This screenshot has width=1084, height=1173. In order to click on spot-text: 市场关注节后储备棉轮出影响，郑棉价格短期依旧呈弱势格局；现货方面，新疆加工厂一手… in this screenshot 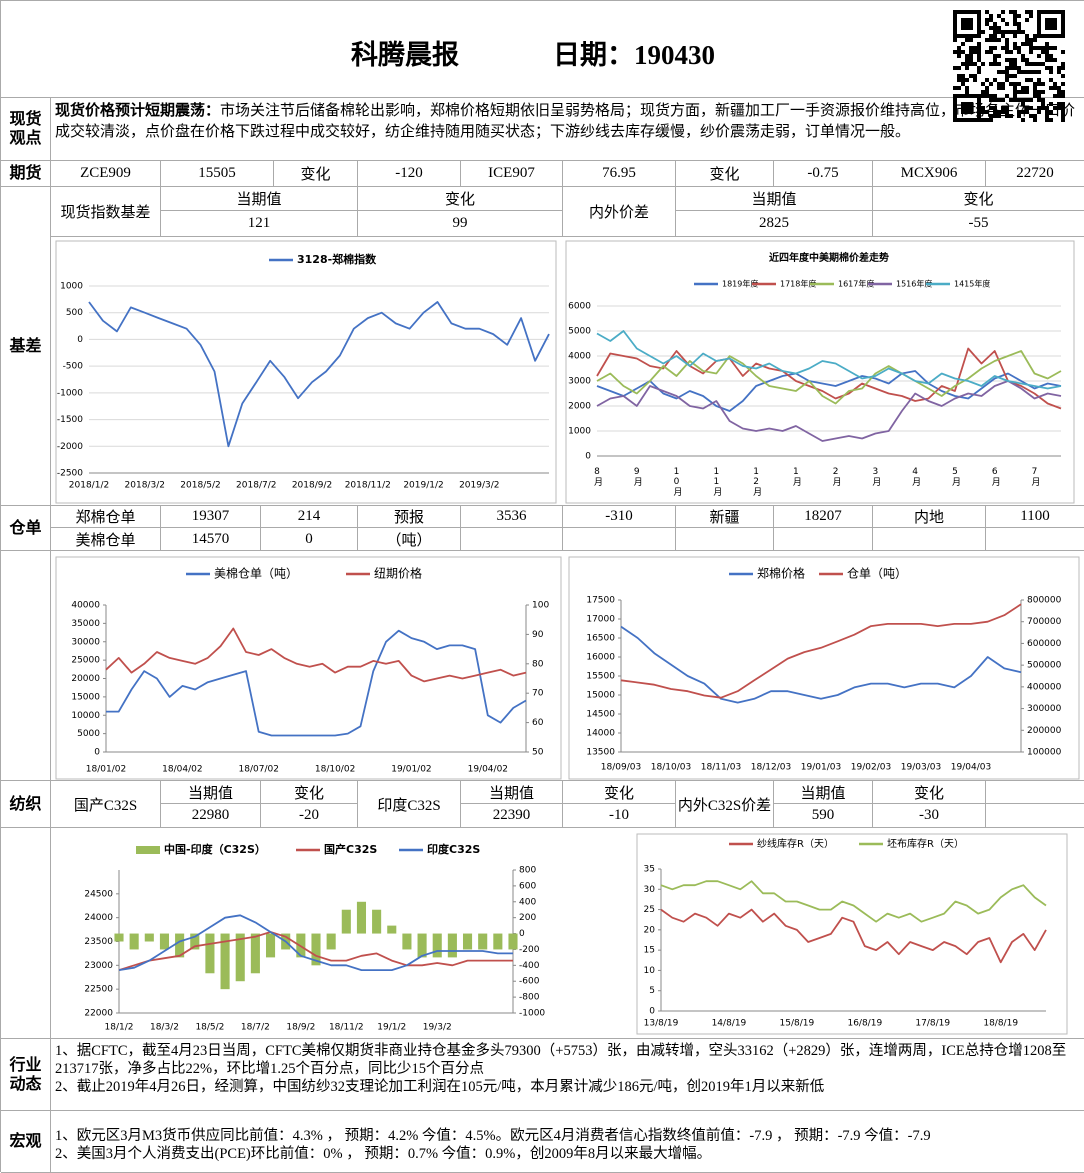, I will do `click(565, 121)`.